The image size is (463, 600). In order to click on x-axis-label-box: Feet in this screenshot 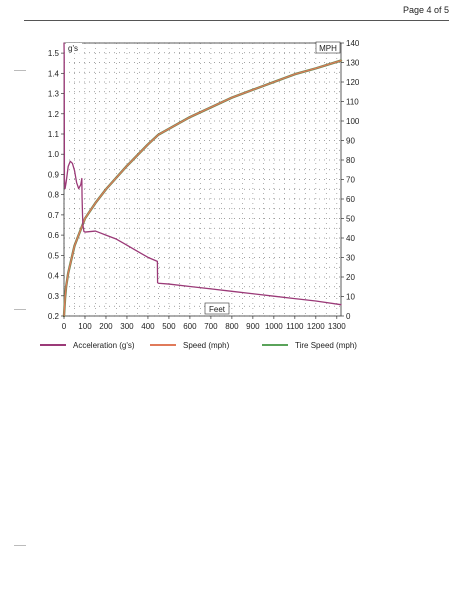, I will do `click(217, 308)`.